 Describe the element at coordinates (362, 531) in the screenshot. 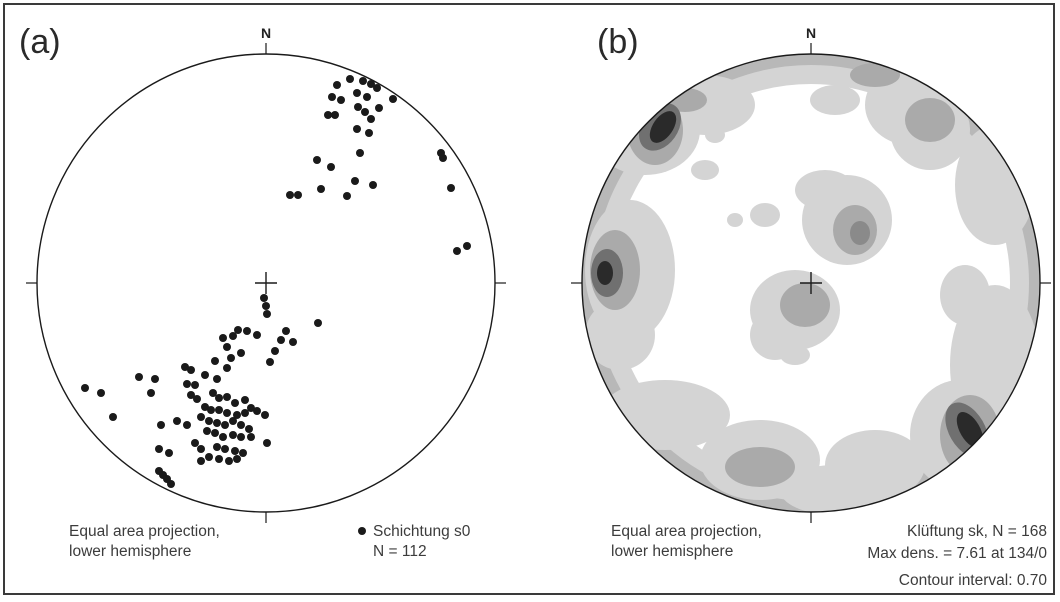

I see `filled-dot-icon` at that location.